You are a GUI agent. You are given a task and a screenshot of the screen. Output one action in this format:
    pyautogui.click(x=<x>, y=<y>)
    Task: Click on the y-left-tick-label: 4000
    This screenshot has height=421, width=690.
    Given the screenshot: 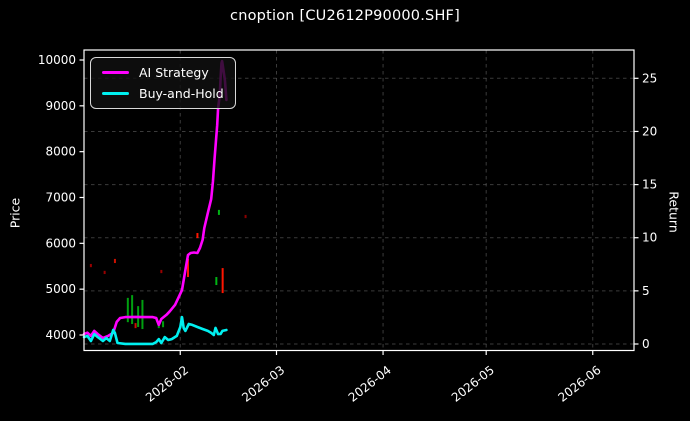 What is the action you would take?
    pyautogui.click(x=60, y=335)
    